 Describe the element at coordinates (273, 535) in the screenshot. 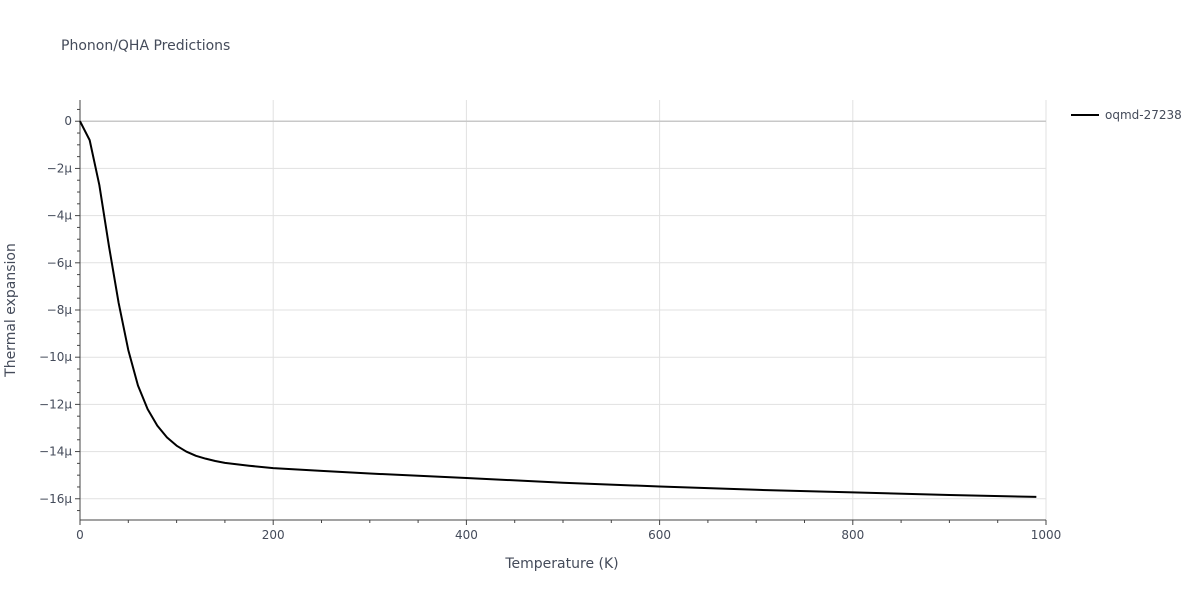

I see `x-tick-label: 200` at that location.